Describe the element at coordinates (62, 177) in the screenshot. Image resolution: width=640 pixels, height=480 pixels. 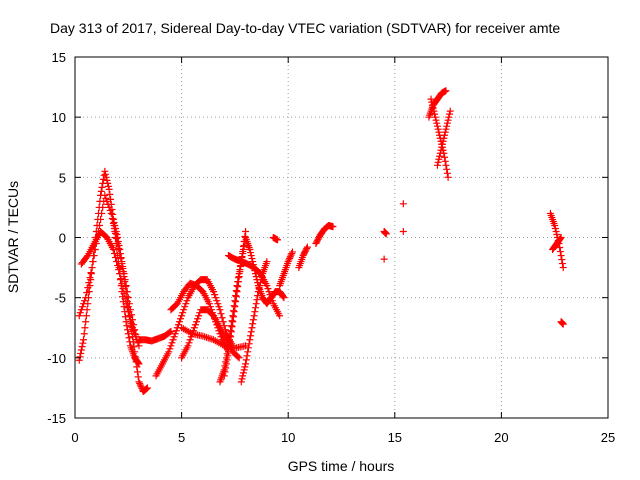
I see `y-tick-label: 5` at that location.